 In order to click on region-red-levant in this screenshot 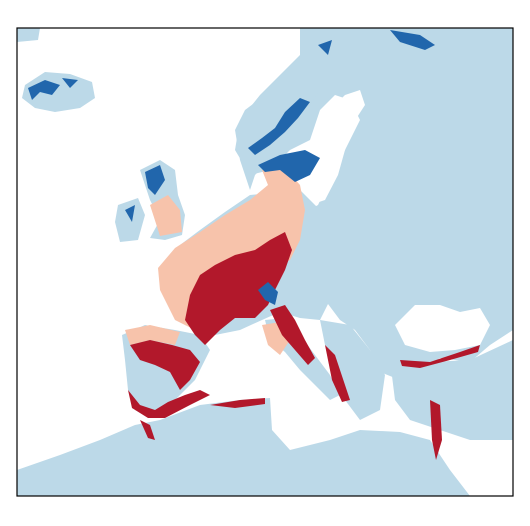, I will do `click(436, 430)`.